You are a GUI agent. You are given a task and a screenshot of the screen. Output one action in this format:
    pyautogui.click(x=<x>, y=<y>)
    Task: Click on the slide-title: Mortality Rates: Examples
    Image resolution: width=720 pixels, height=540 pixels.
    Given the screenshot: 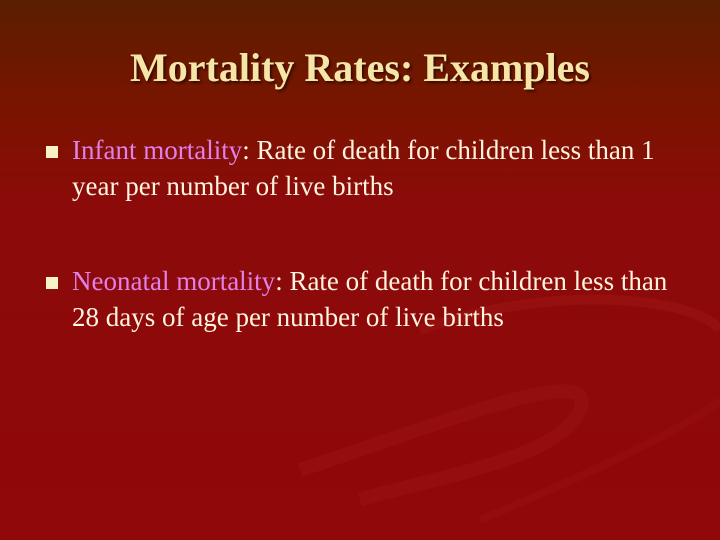 What is the action you would take?
    pyautogui.click(x=360, y=67)
    